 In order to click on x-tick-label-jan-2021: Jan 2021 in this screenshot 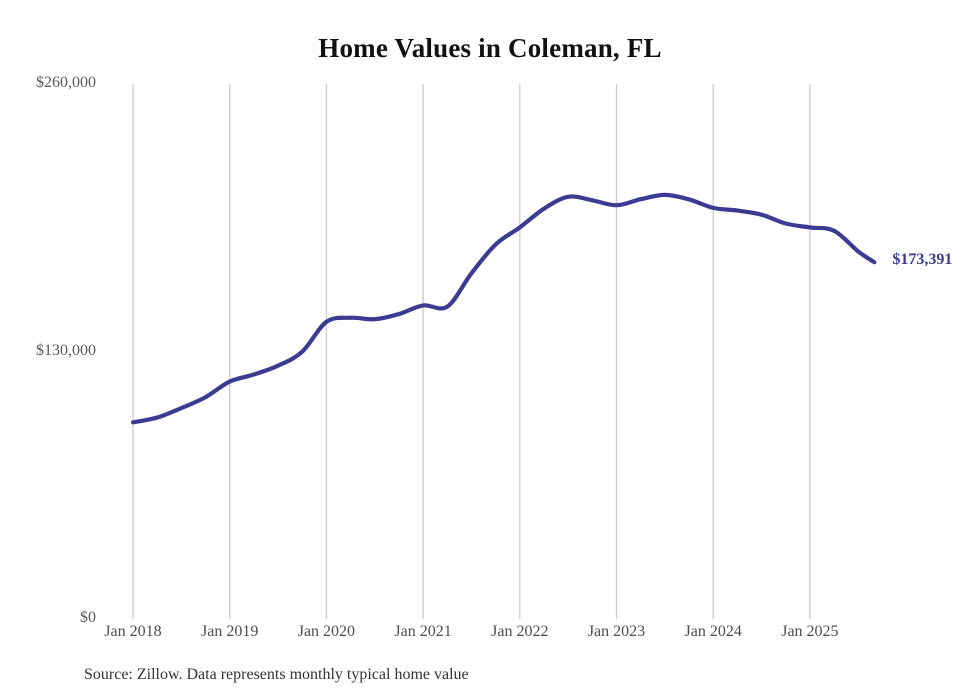, I will do `click(423, 631)`.